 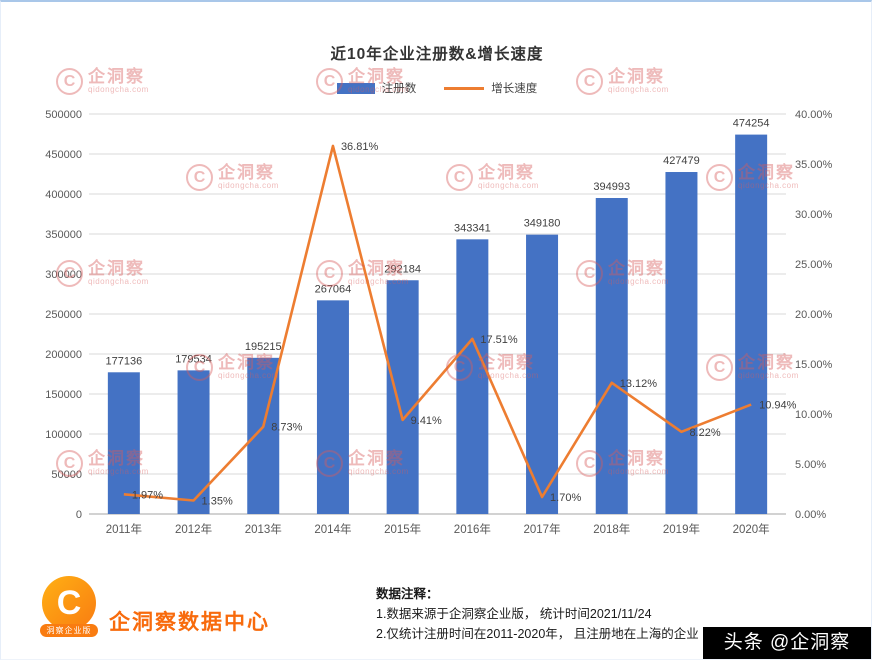 What do you see at coordinates (69, 630) in the screenshot?
I see `brand-logo-ribbon: 洞察企业版` at bounding box center [69, 630].